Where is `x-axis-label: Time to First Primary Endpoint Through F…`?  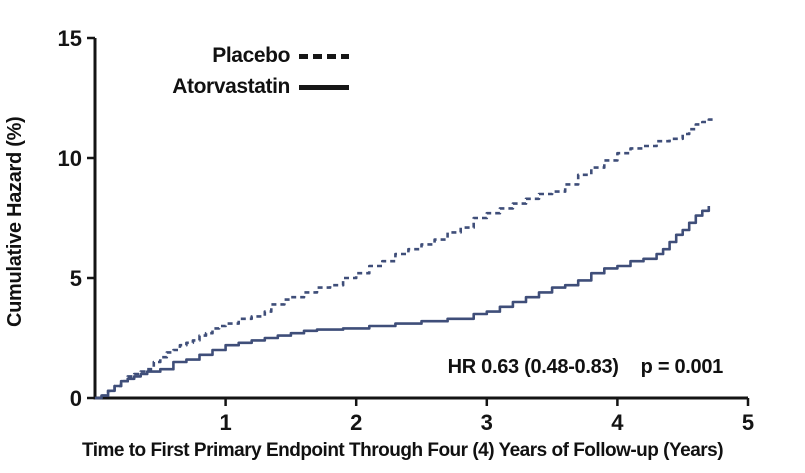
x-axis-label: Time to First Primary Endpoint Through F… is located at coordinates (402, 450).